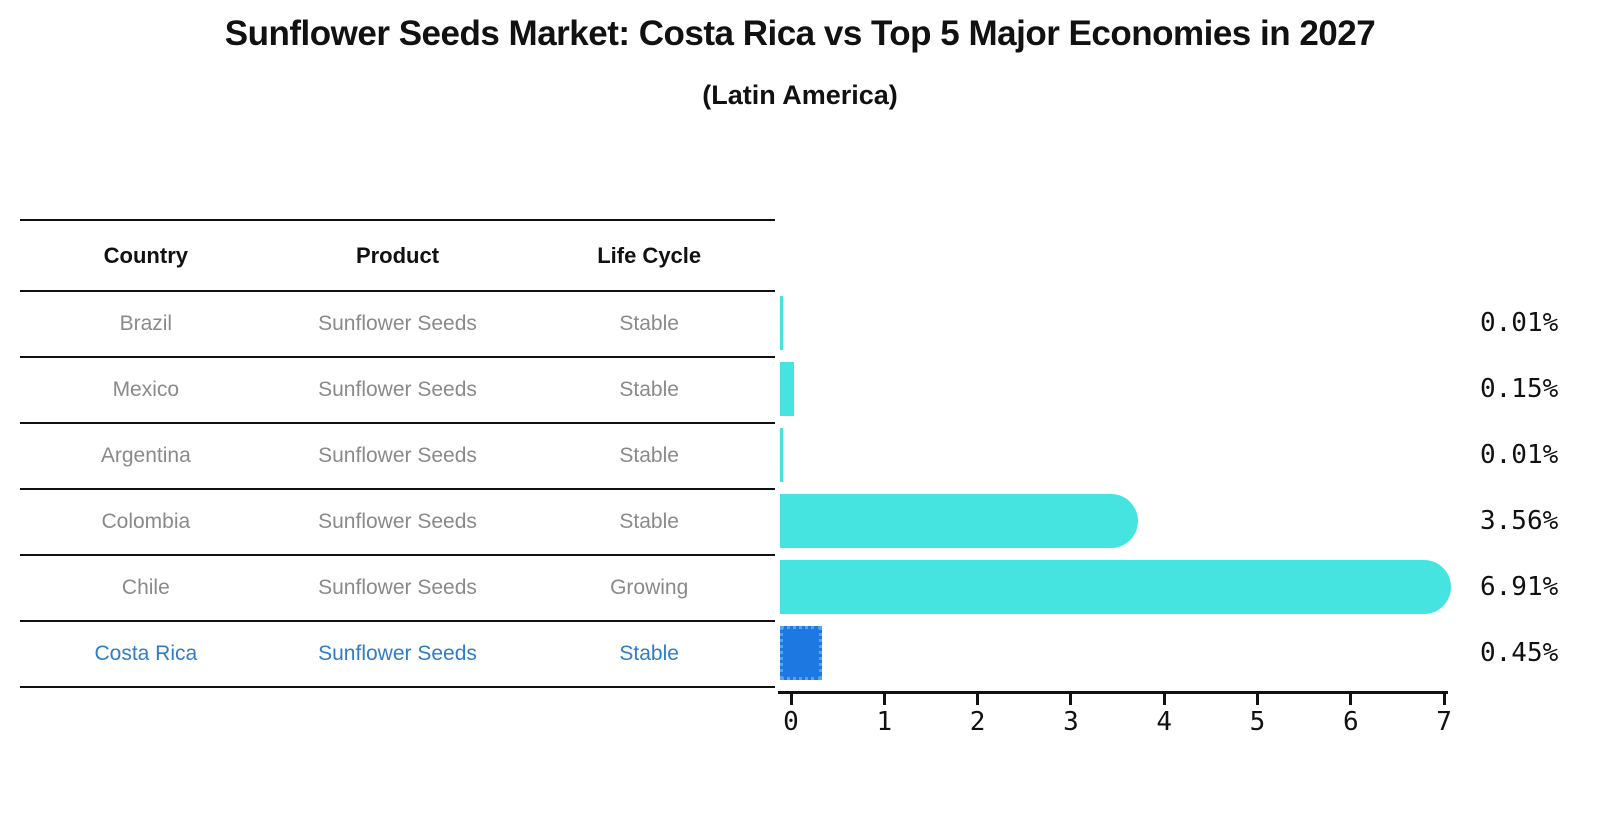  What do you see at coordinates (1519, 455) in the screenshot?
I see `value-label-argentina: 0.01%` at bounding box center [1519, 455].